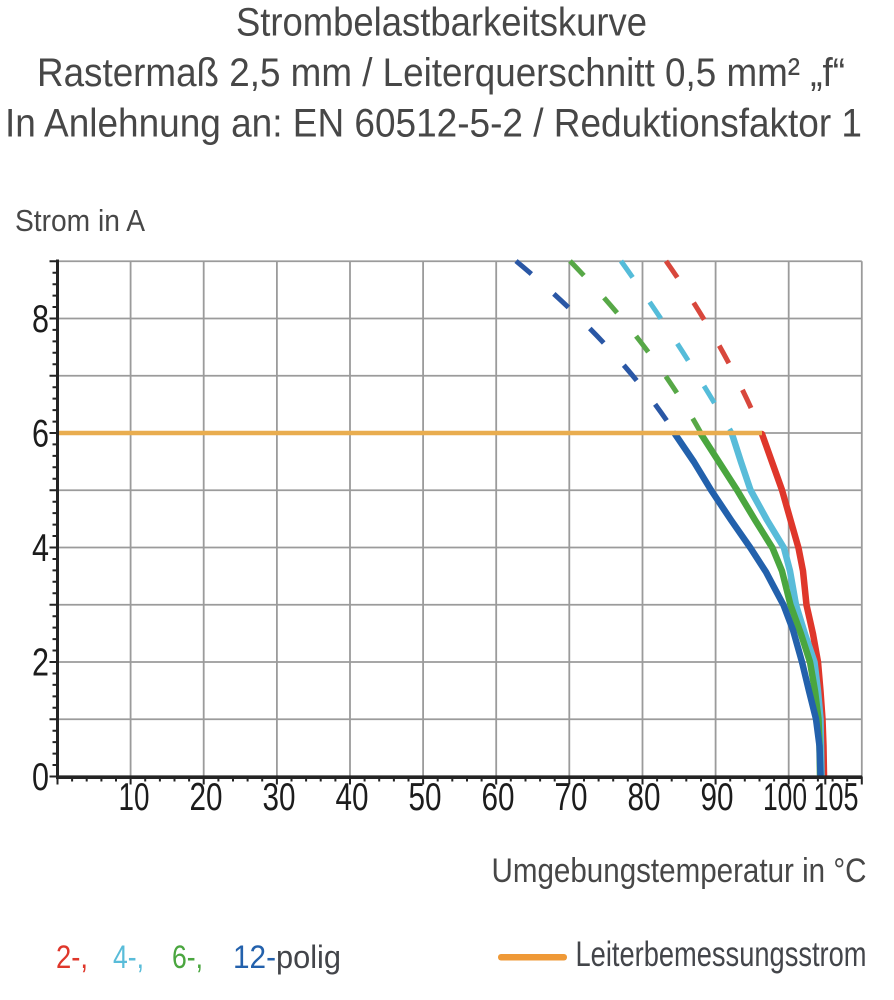 The height and width of the screenshot is (1000, 894). Describe the element at coordinates (40, 319) in the screenshot. I see `svg-text: 8` at that location.